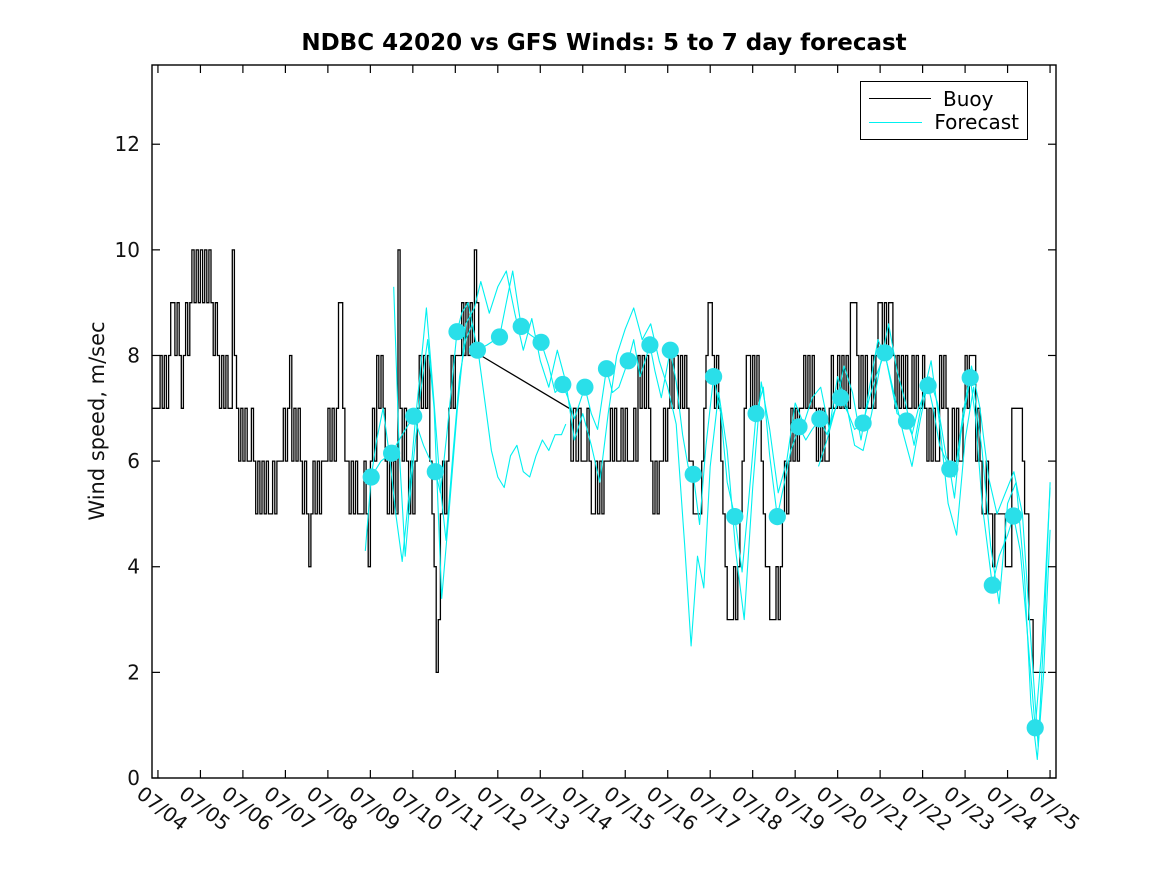 The width and height of the screenshot is (1167, 875). Describe the element at coordinates (127, 144) in the screenshot. I see `y-tick-label: 12` at that location.